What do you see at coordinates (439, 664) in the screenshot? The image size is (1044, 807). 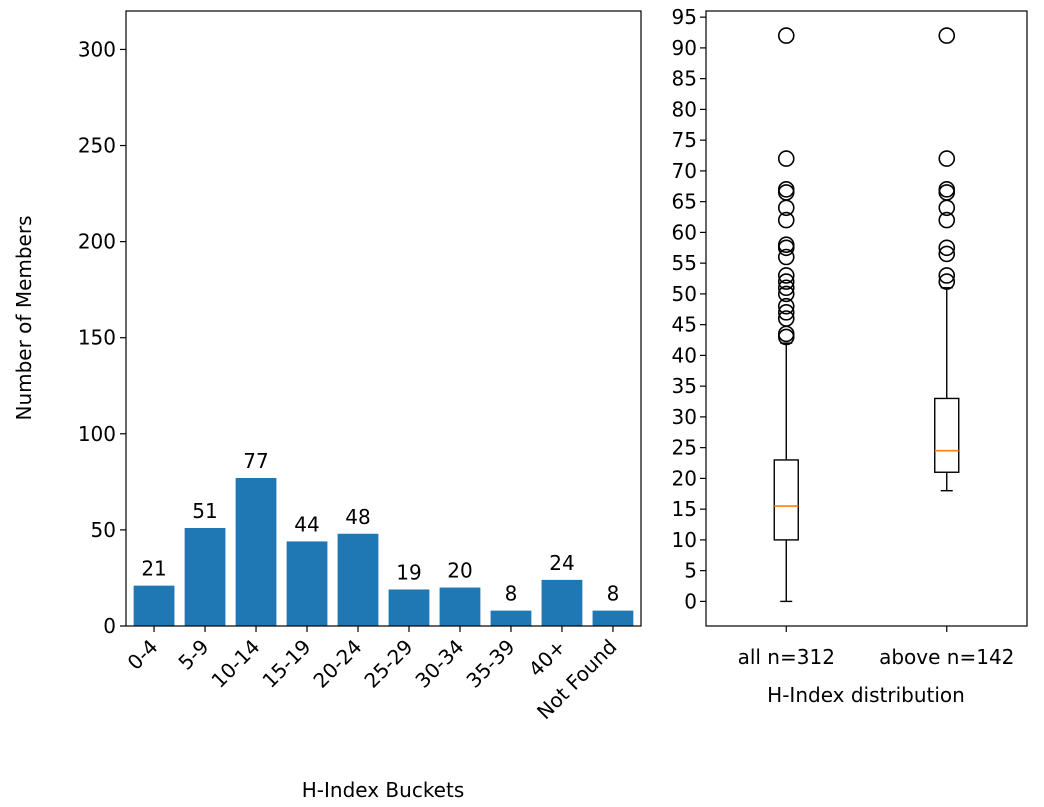 I see `x-tick-label: 30-34` at bounding box center [439, 664].